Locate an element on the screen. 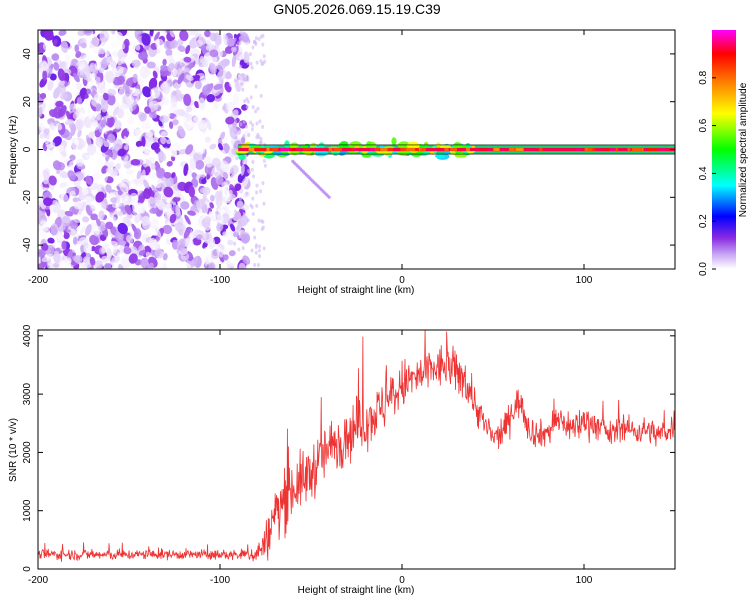 The image size is (750, 600). y-tick-label: -20 is located at coordinates (27, 197).